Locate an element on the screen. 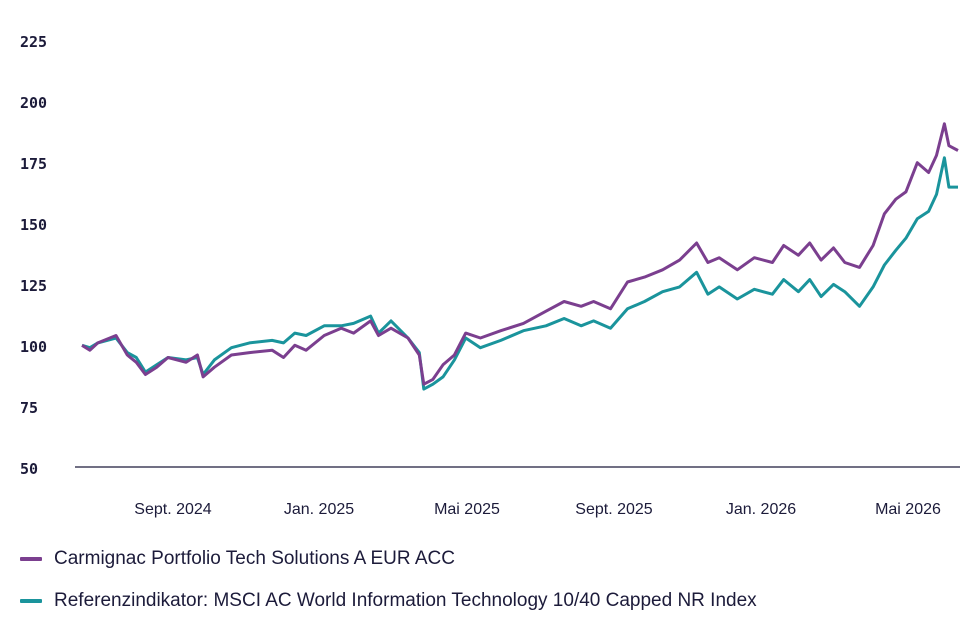 This screenshot has width=975, height=639. y-tick-label: 225 is located at coordinates (33, 42).